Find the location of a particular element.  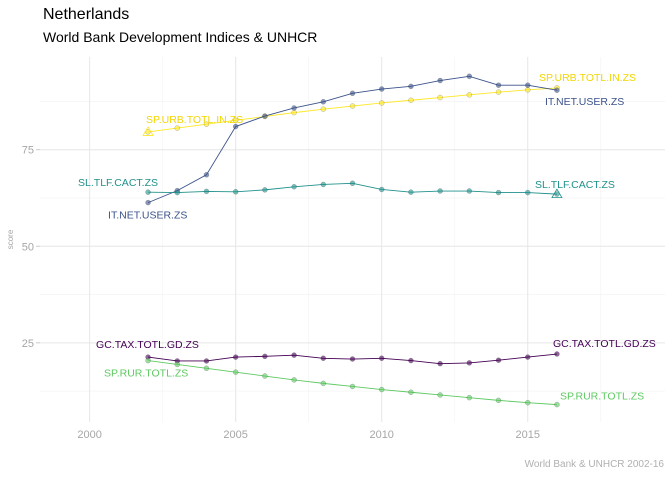

series-line is located at coordinates (352, 383).